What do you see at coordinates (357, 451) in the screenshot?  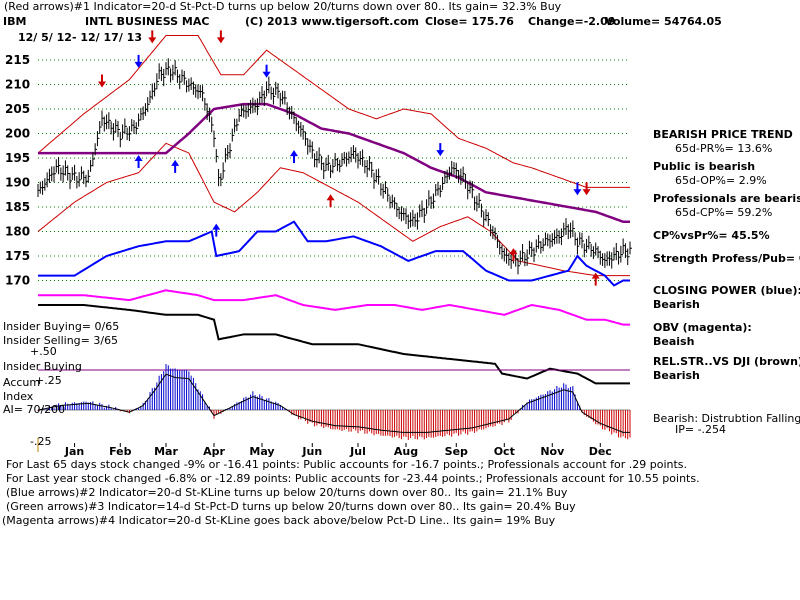 I see `month-label: Jul` at bounding box center [357, 451].